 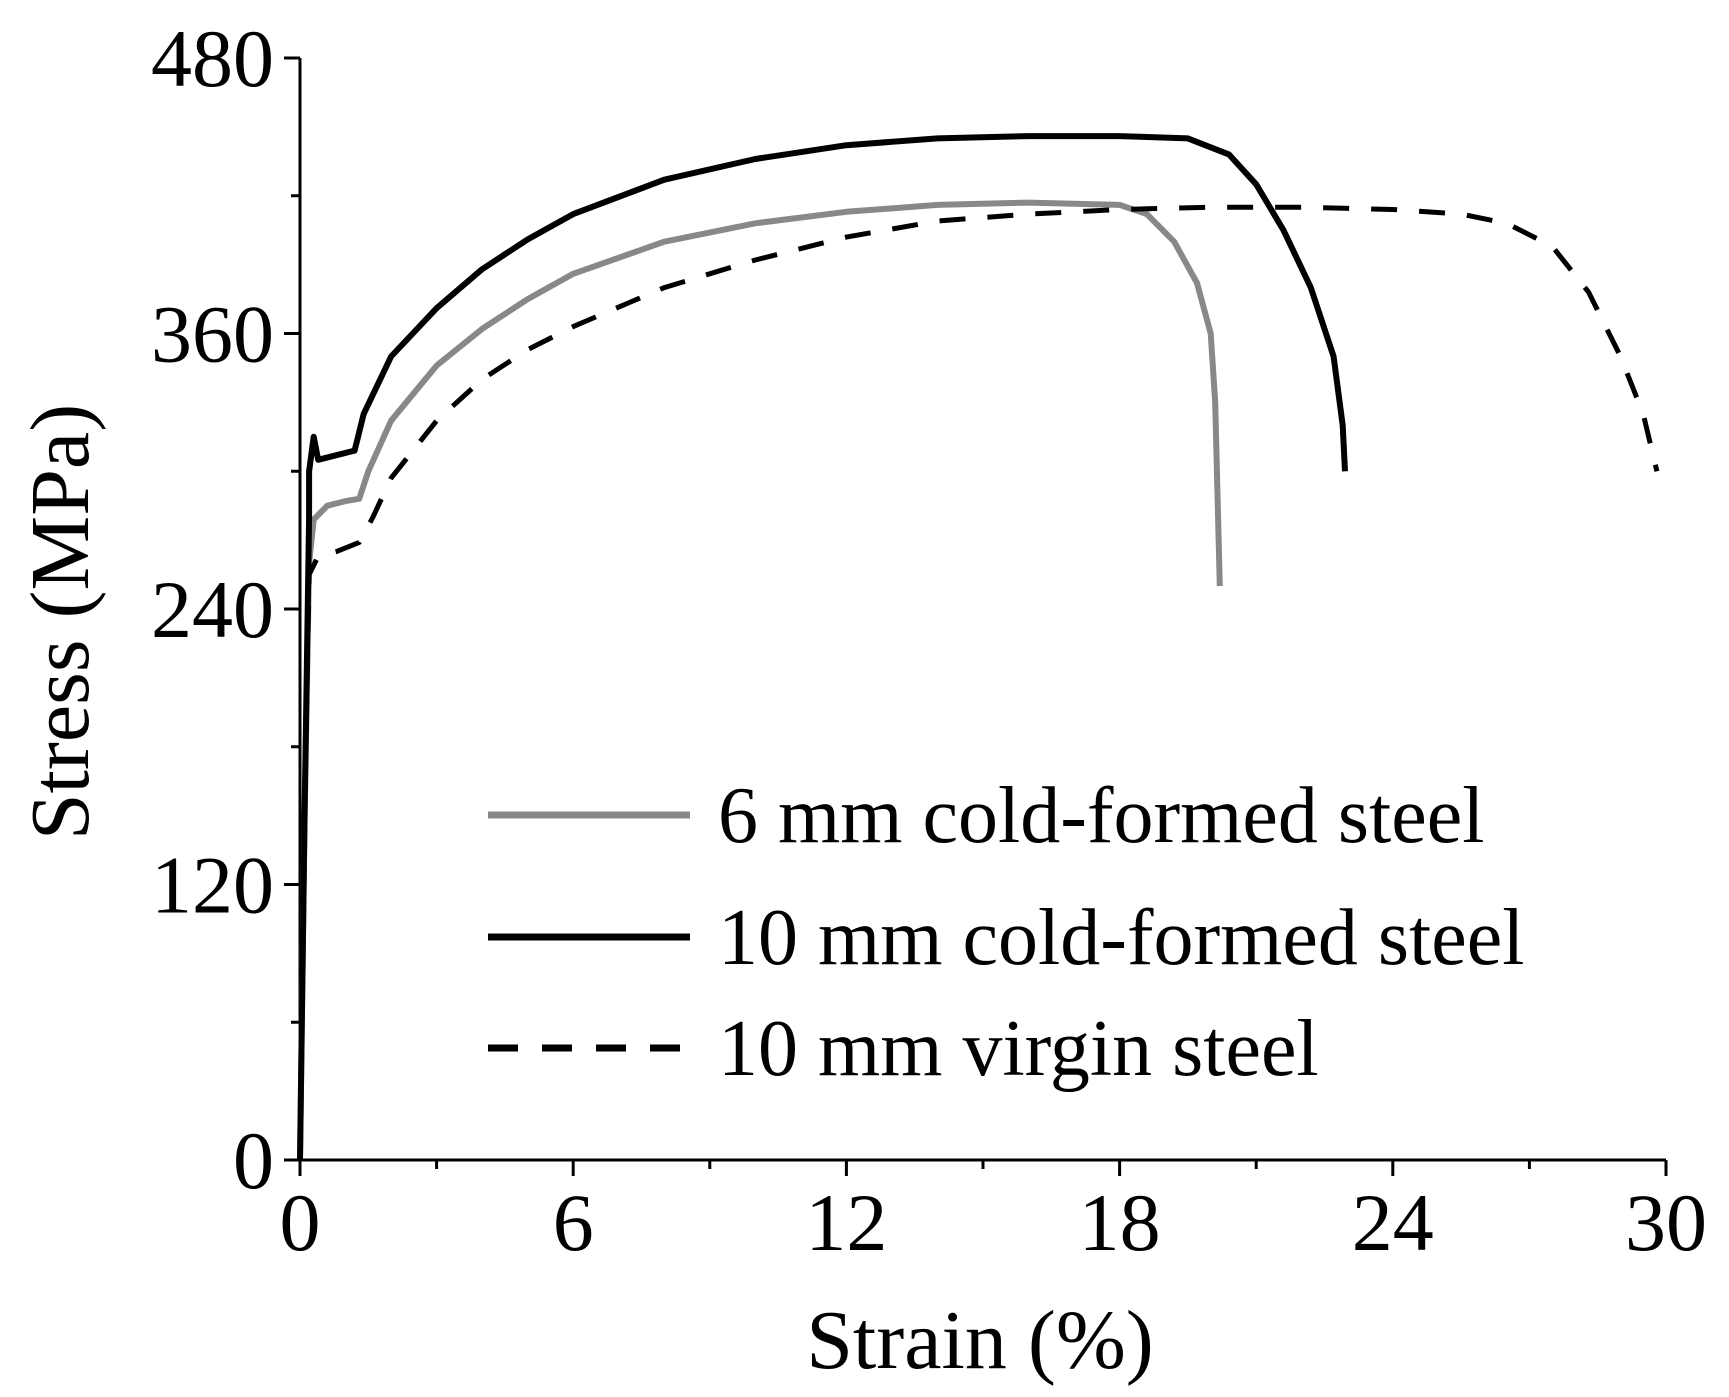 I want to click on legend-label-1: 6 mm cold-formed steel, so click(x=1101, y=816).